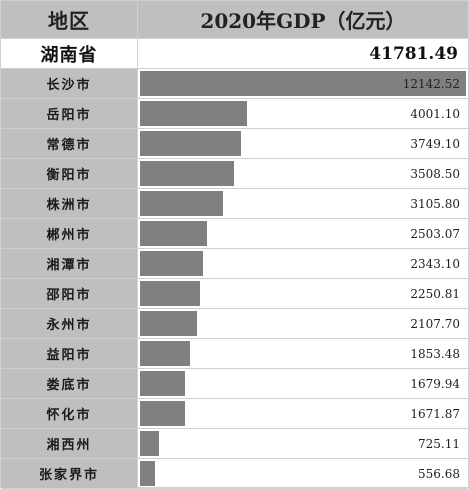 The image size is (469, 489). What do you see at coordinates (435, 413) in the screenshot?
I see `gdp-value-label: 1671.87` at bounding box center [435, 413].